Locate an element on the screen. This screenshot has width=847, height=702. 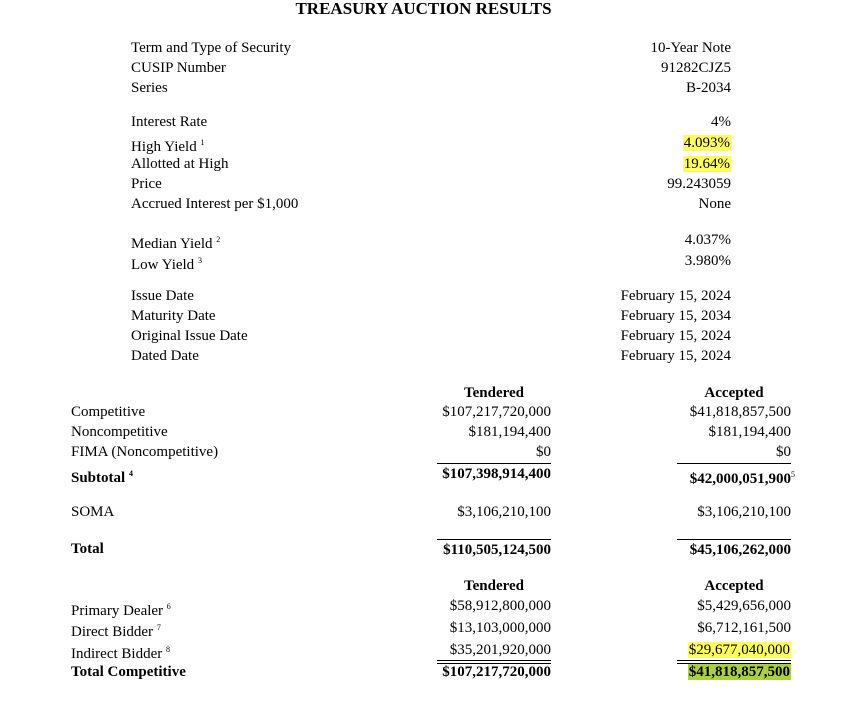
footnote-marker: 5 is located at coordinates (793, 474).